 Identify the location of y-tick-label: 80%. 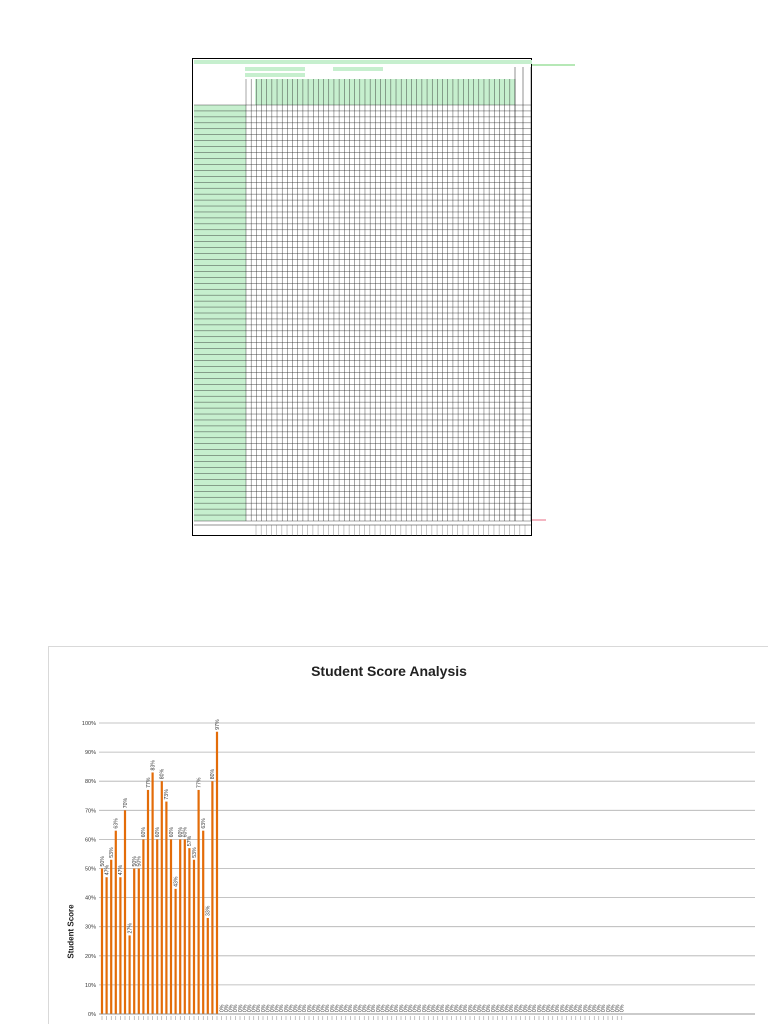
(90, 782).